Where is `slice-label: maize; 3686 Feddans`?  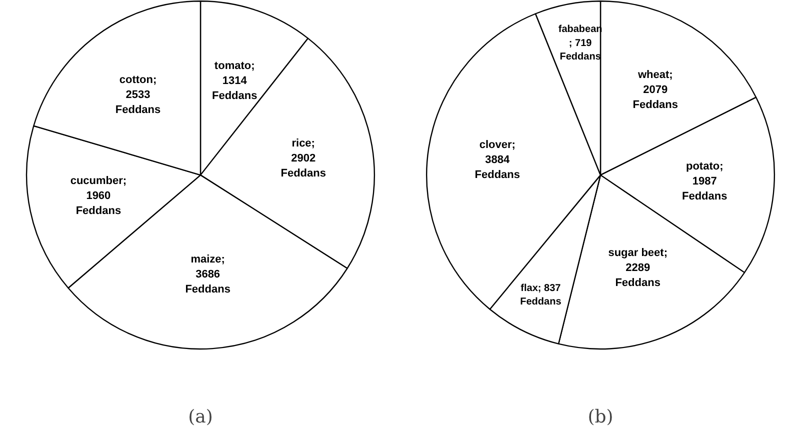 slice-label: maize; 3686 Feddans is located at coordinates (207, 275).